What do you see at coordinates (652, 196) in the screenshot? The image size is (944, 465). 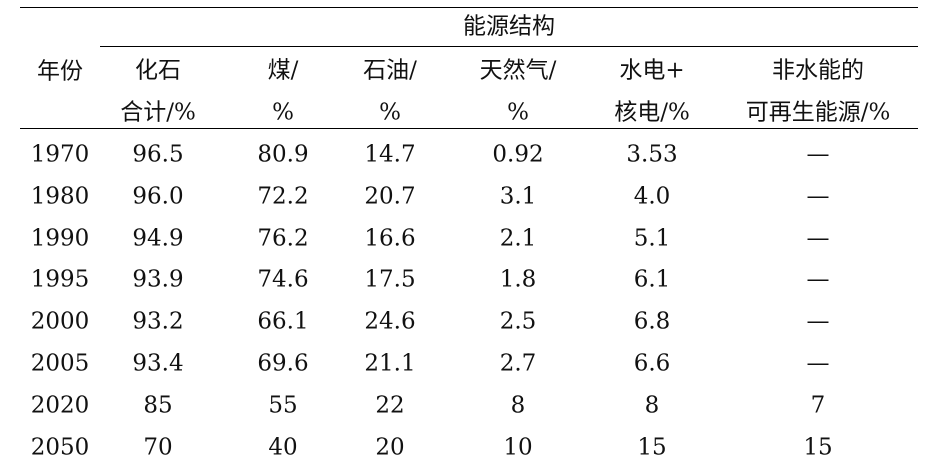 I see `value-cell: 4.0` at bounding box center [652, 196].